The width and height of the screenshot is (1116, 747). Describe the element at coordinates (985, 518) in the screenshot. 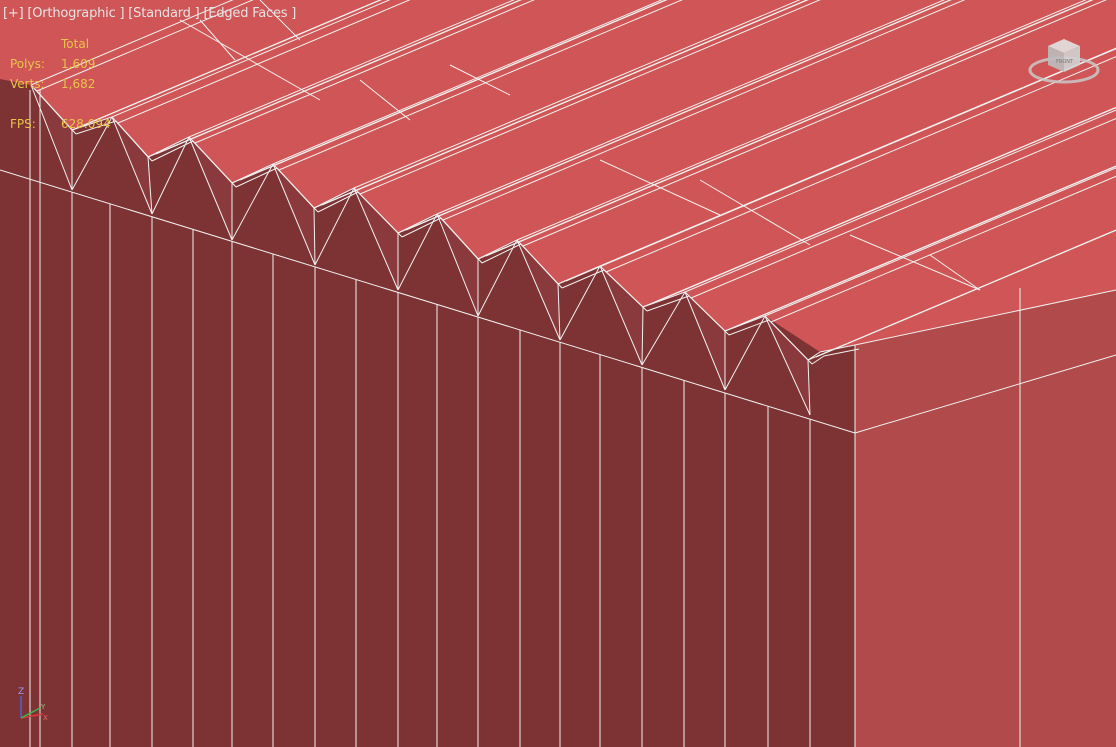

I see `right-wall-face` at that location.